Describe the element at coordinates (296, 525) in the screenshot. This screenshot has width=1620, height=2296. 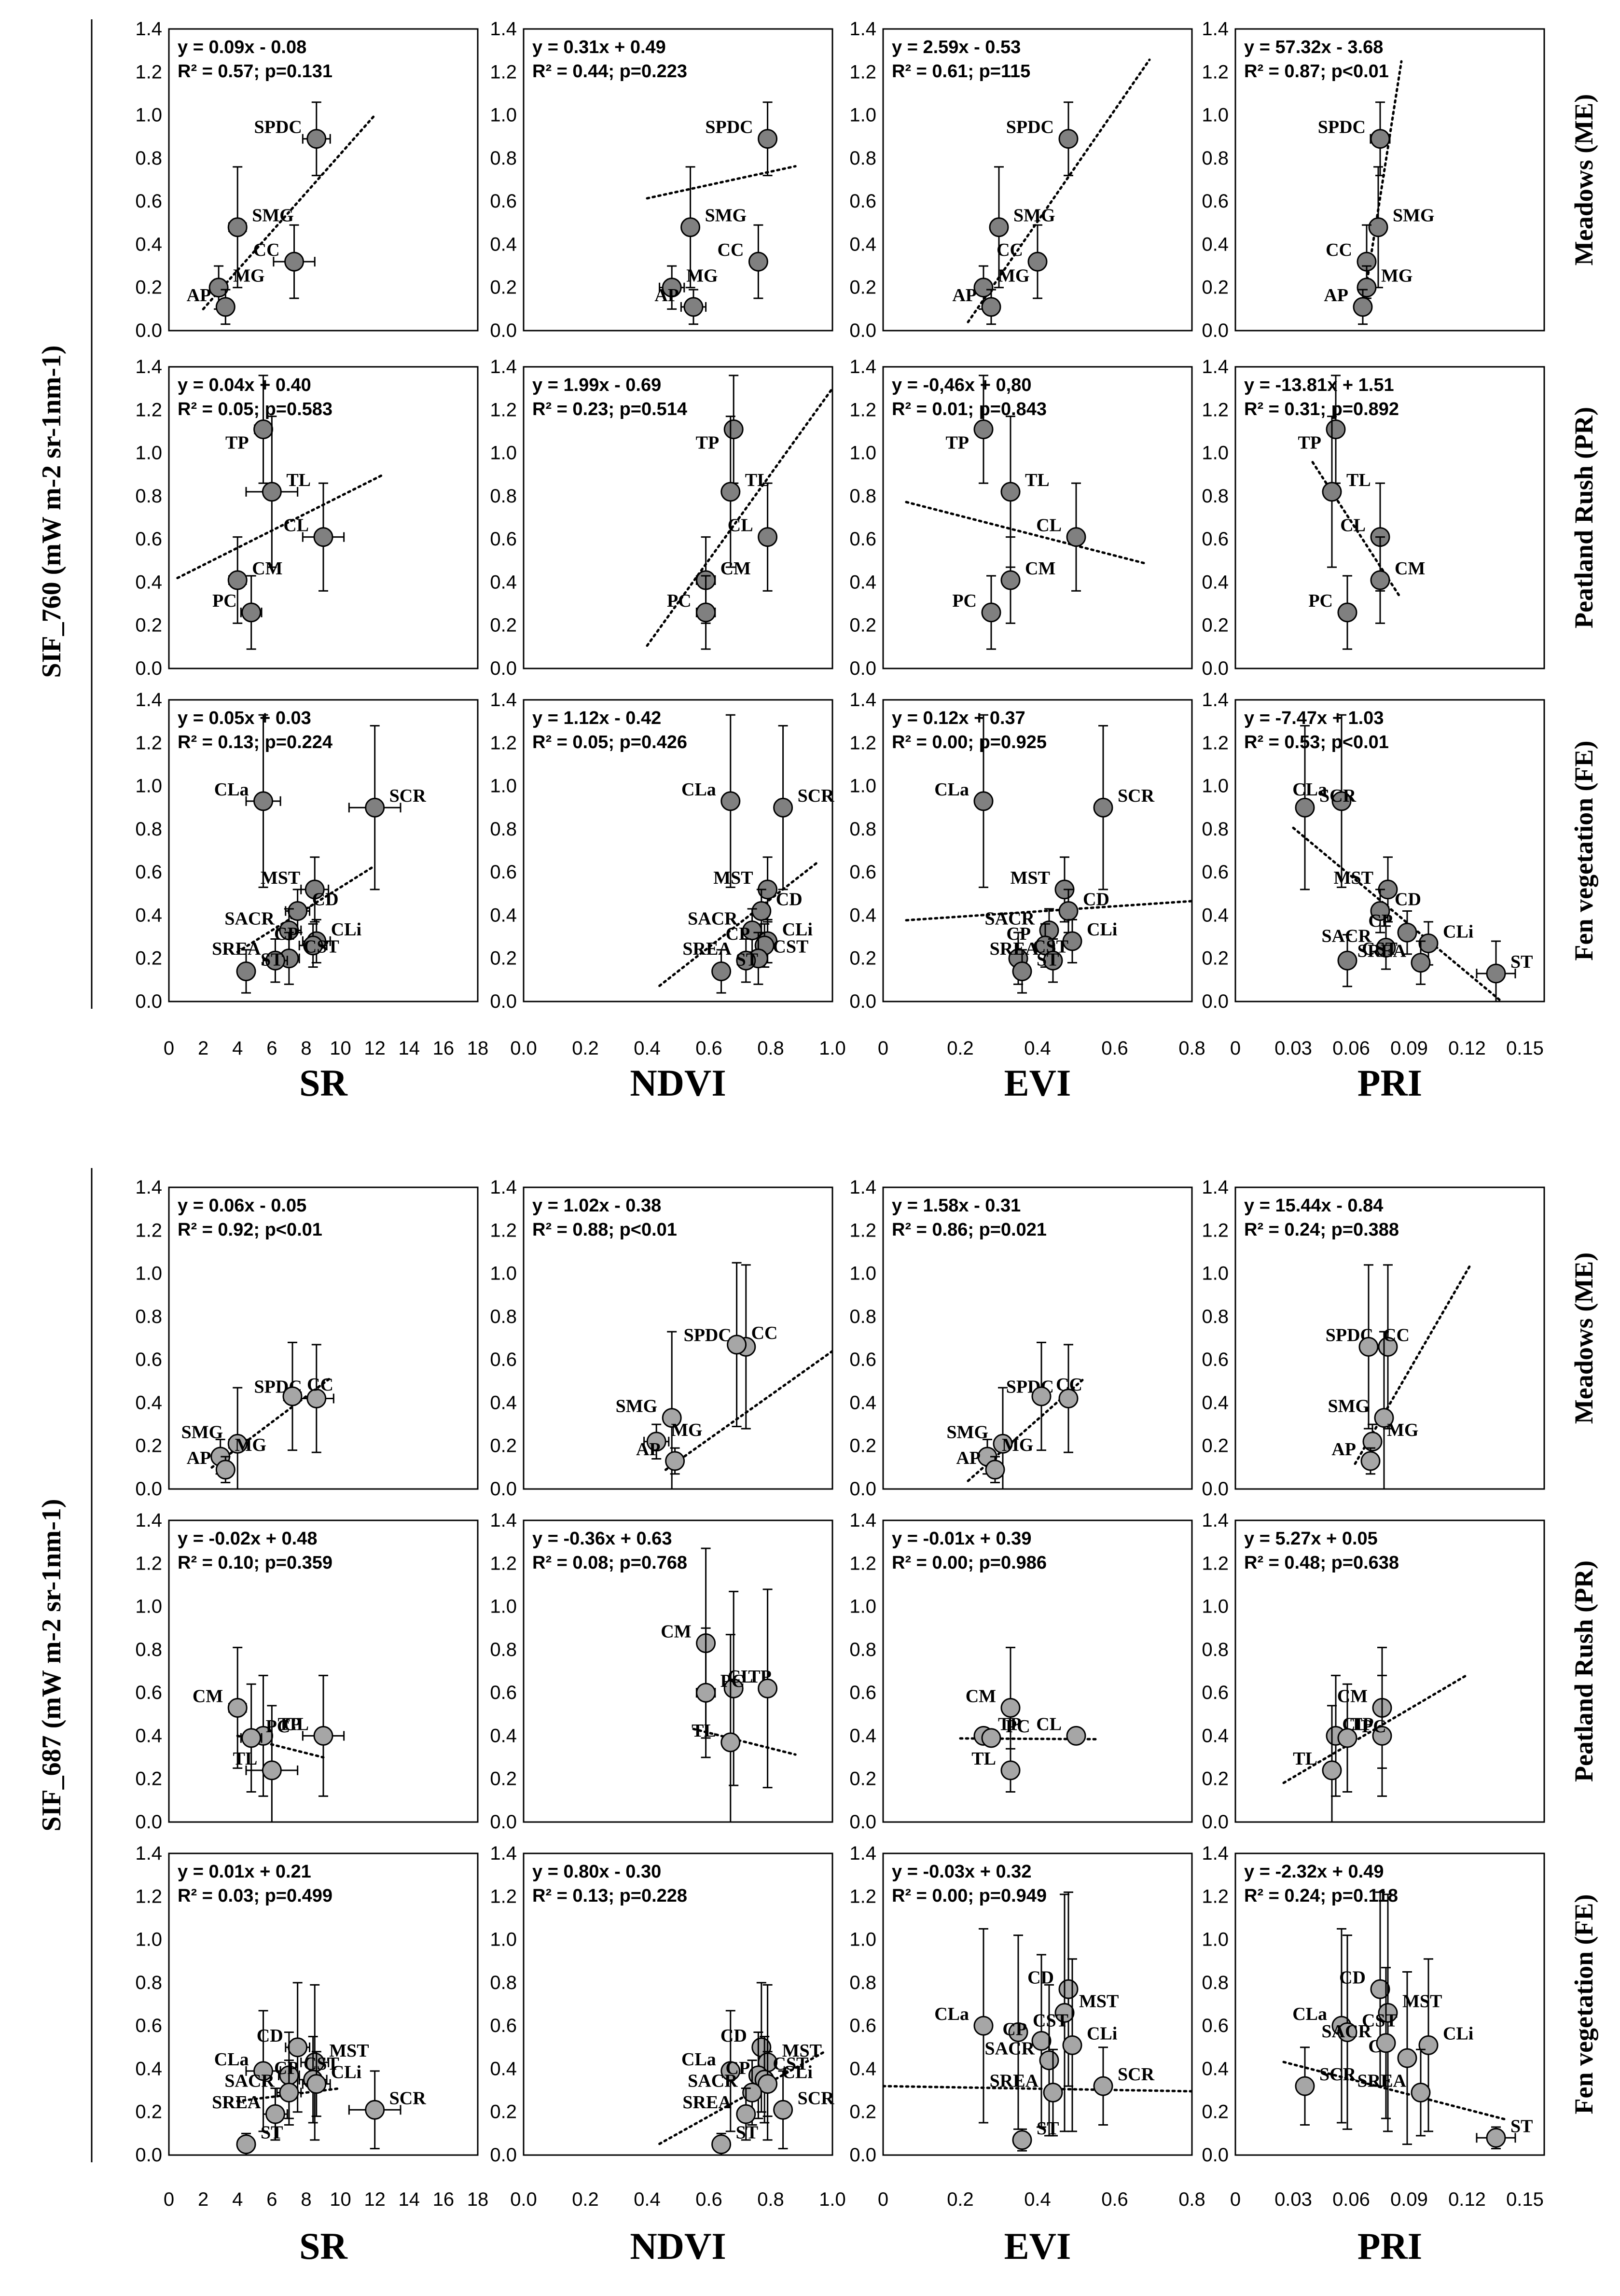
I see `point-label: CL` at that location.